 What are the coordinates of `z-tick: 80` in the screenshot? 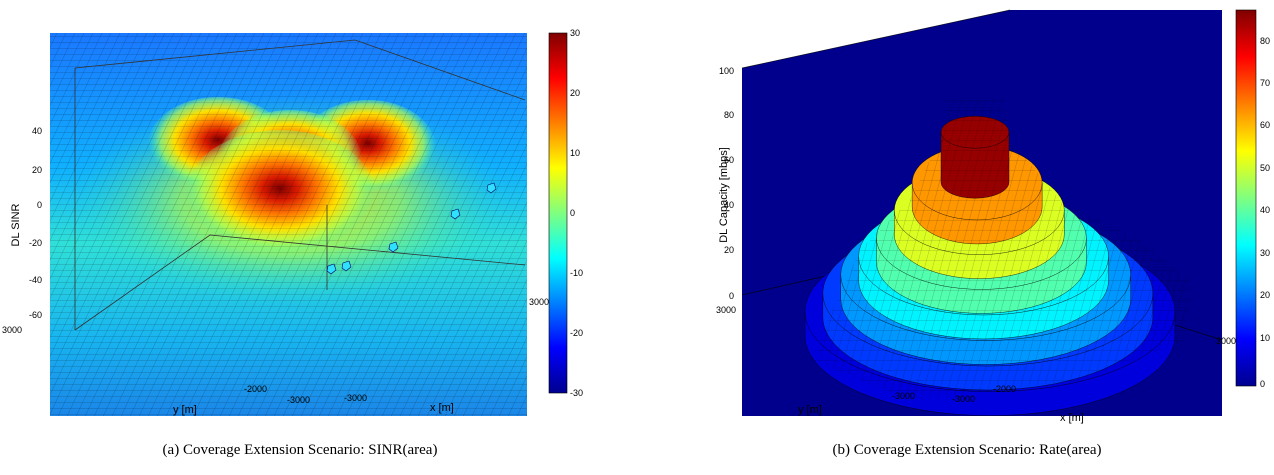 It's located at (729, 115).